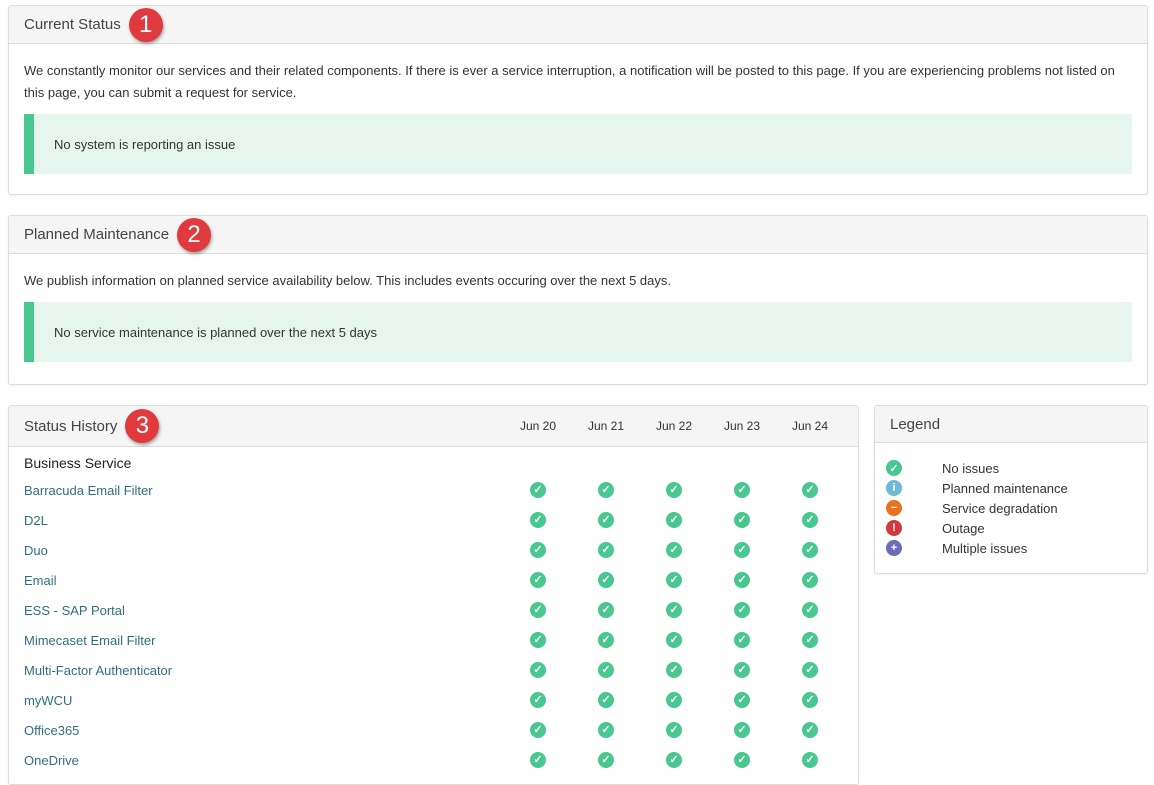 This screenshot has width=1154, height=785. I want to click on legend-label: Multiple issues, so click(985, 548).